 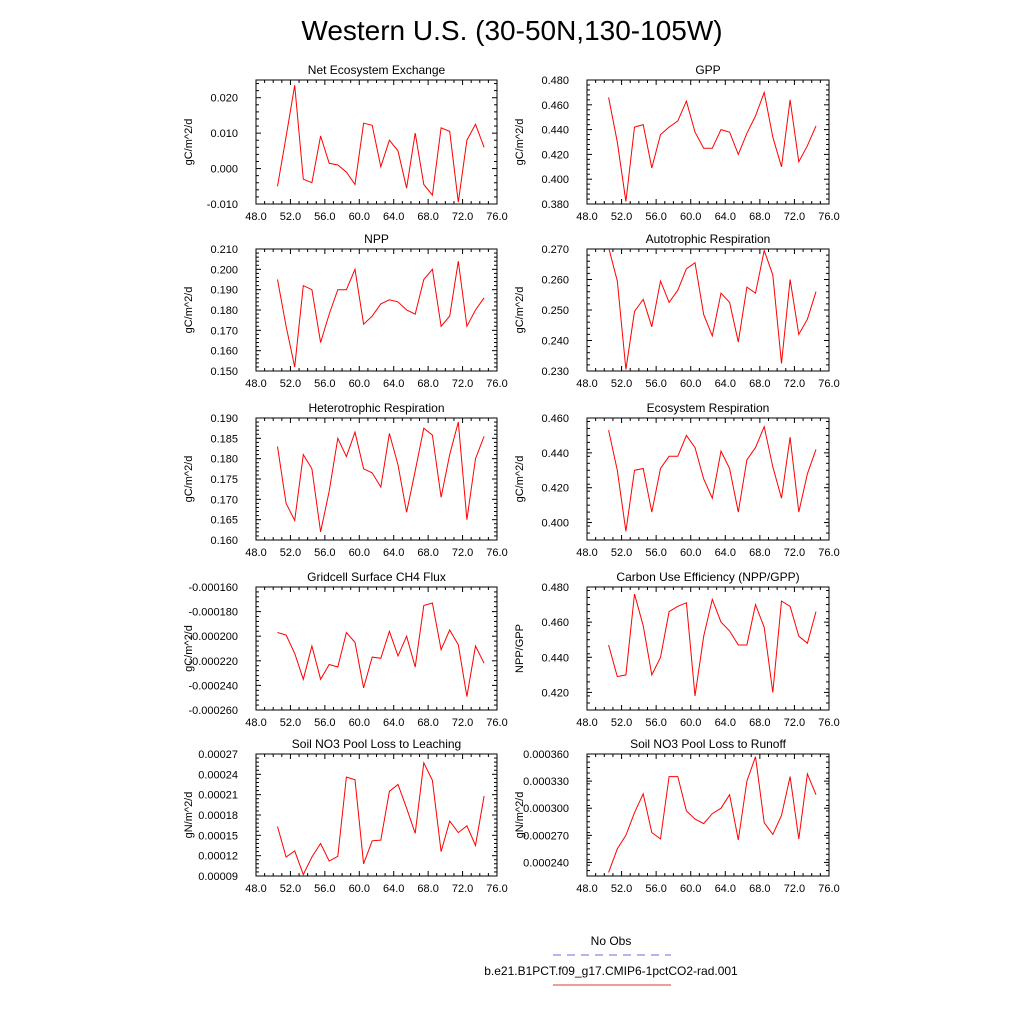 What do you see at coordinates (218, 877) in the screenshot?
I see `y-tick-label: 0.00009` at bounding box center [218, 877].